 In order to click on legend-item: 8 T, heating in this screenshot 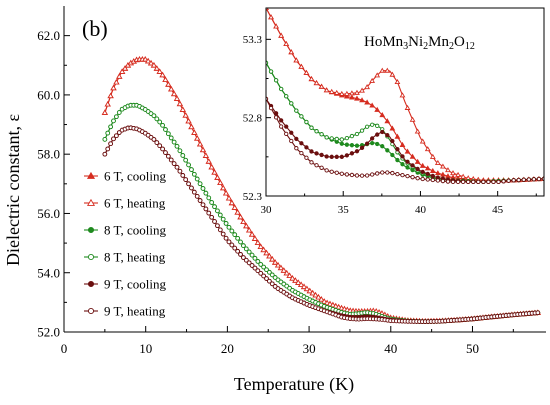, I will do `click(125, 257)`.